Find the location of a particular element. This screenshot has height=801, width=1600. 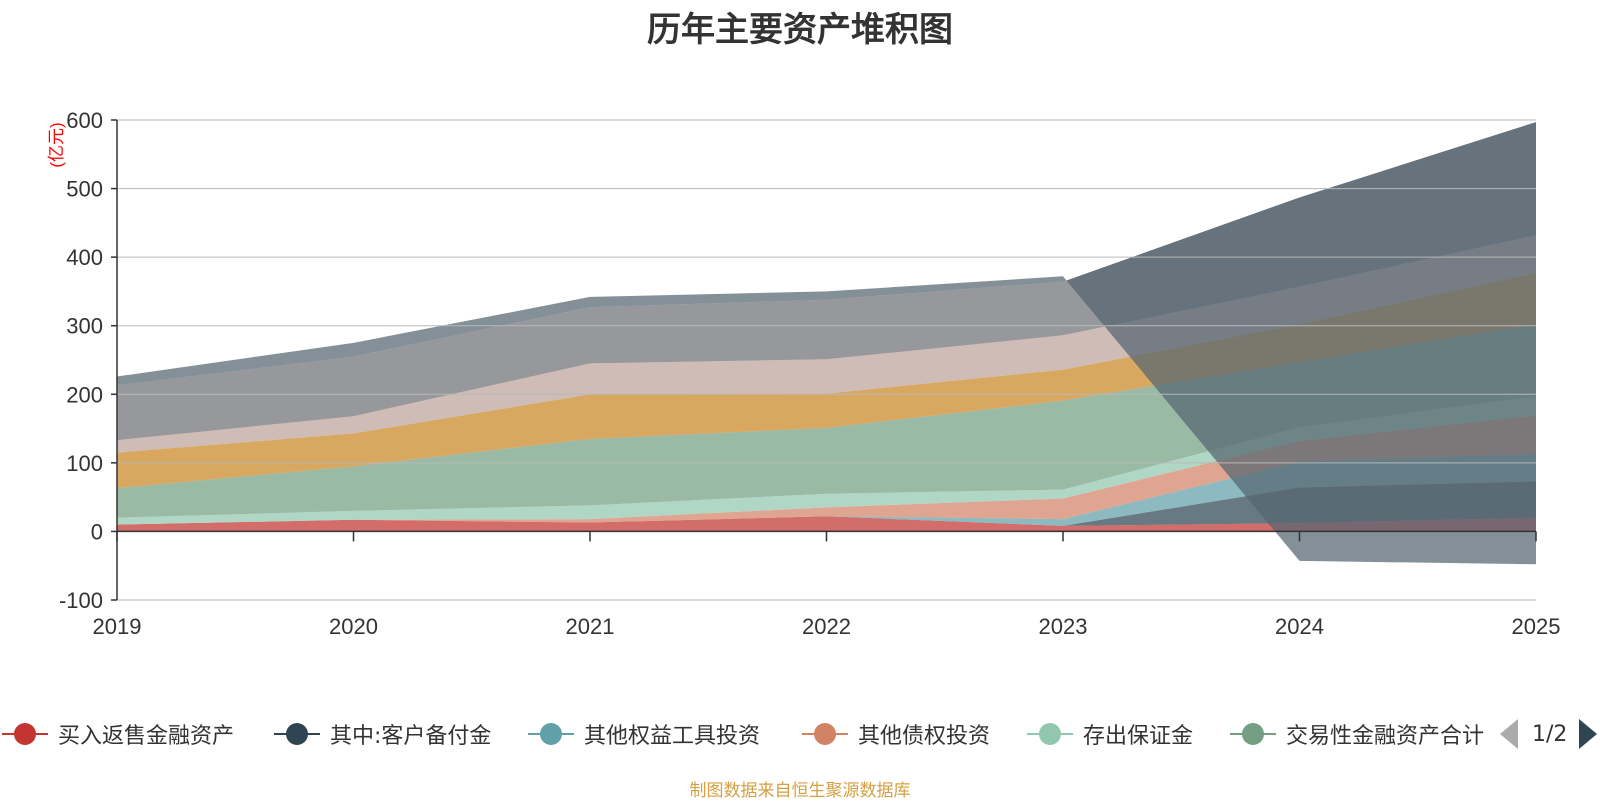

y-axis-label: (亿元) is located at coordinates (56, 144).